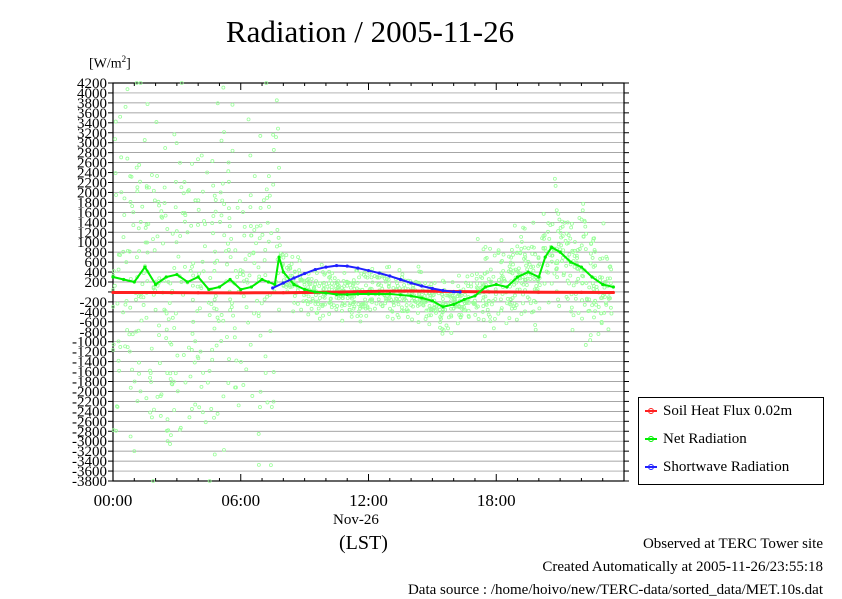 This screenshot has width=842, height=599. Describe the element at coordinates (92, 213) in the screenshot. I see `y-tick-label: 1600` at that location.